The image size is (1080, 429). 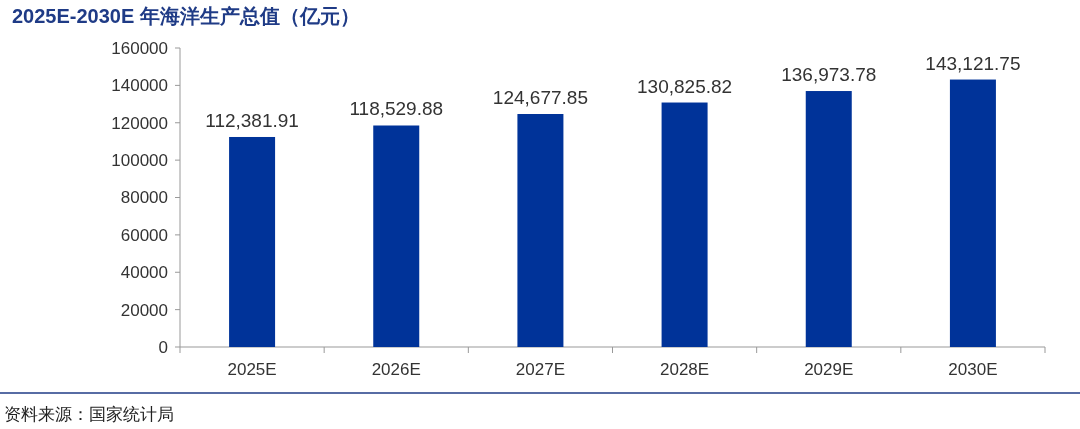 I want to click on y-tick-label: 0, so click(x=163, y=347).